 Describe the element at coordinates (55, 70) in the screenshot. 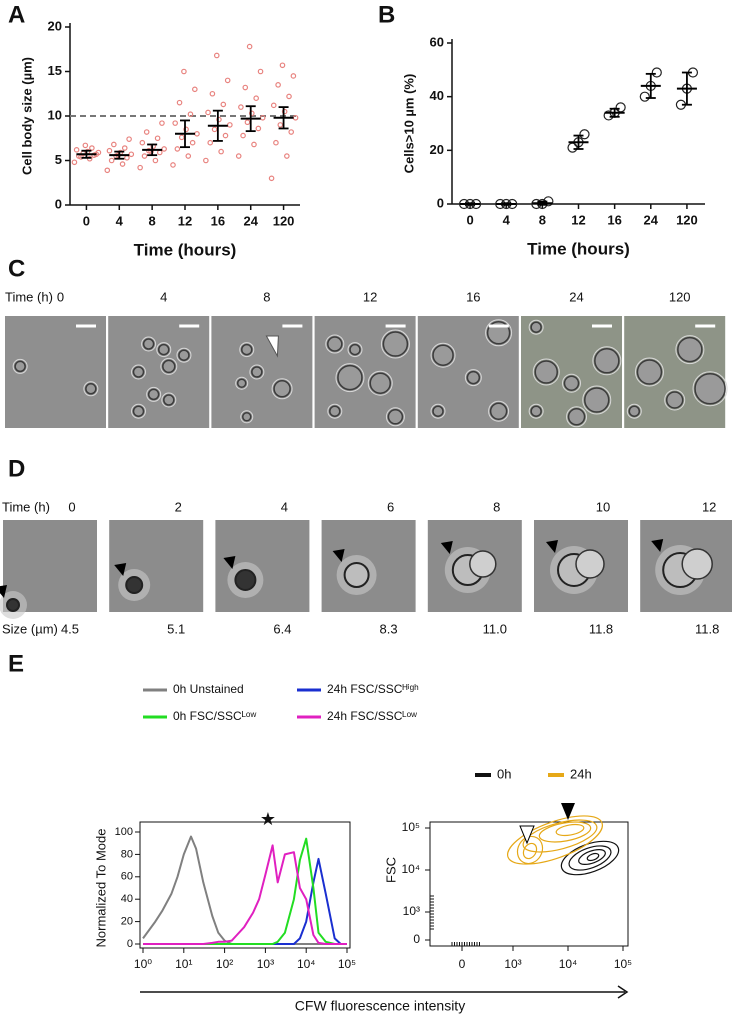

I see `y-tick-label: 15` at that location.